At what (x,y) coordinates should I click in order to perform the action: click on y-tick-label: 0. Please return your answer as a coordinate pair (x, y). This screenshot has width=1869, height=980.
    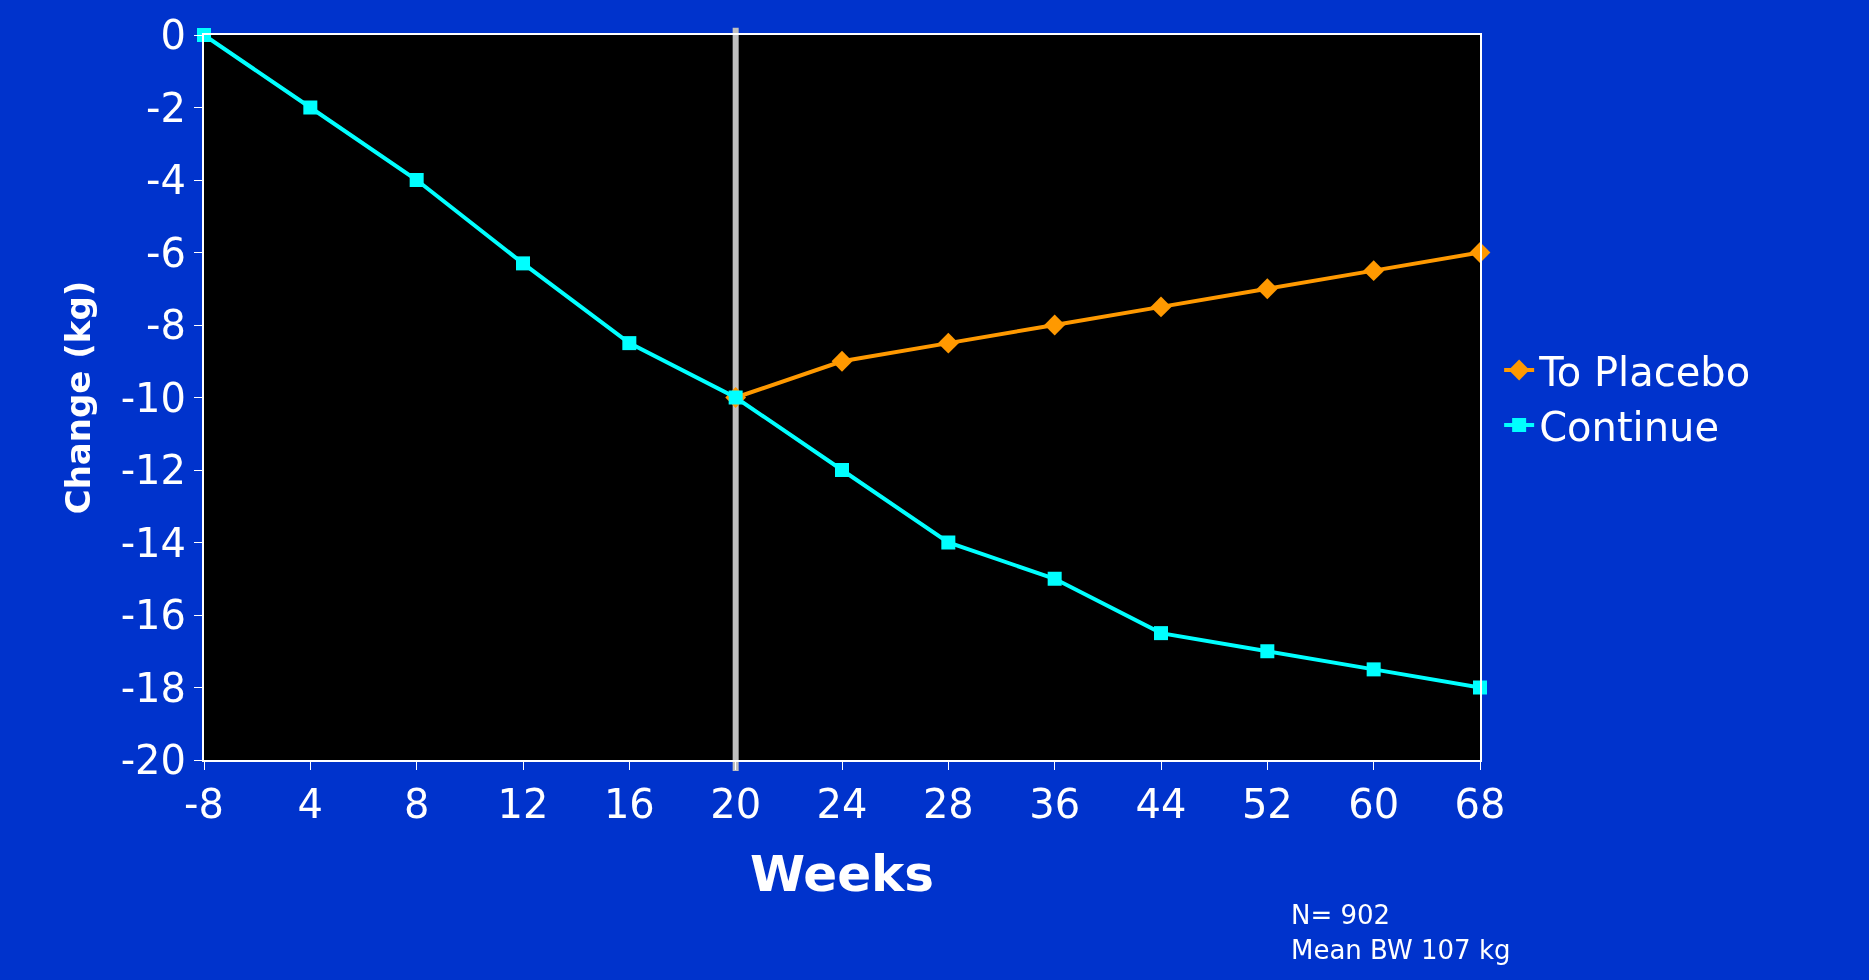
    Looking at the image, I should click on (173, 35).